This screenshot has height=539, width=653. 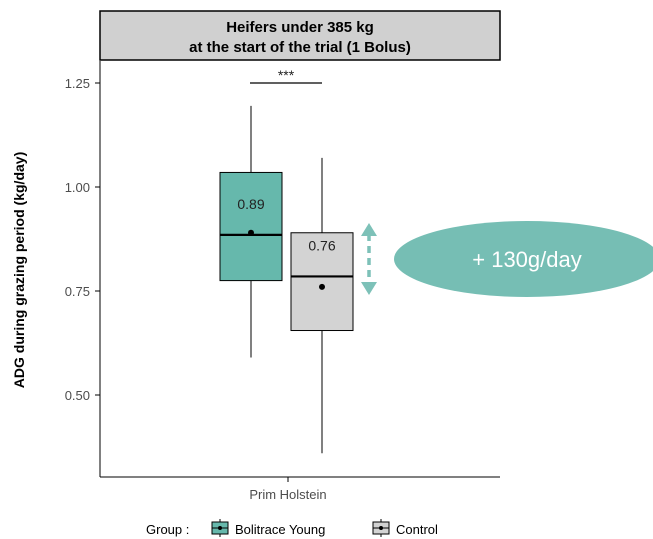 I want to click on difference-arrow, so click(x=369, y=259).